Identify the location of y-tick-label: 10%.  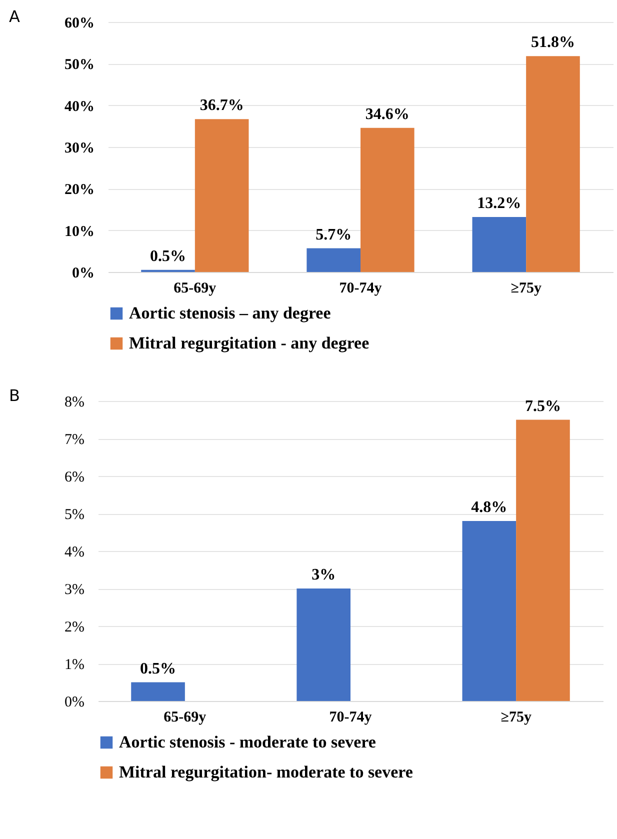
(79, 232).